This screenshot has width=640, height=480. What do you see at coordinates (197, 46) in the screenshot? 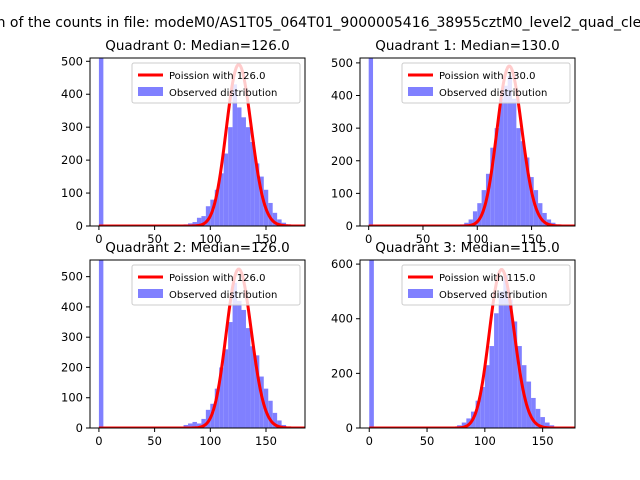
I see `panel-title: Quadrant 0: Median=126.0` at bounding box center [197, 46].